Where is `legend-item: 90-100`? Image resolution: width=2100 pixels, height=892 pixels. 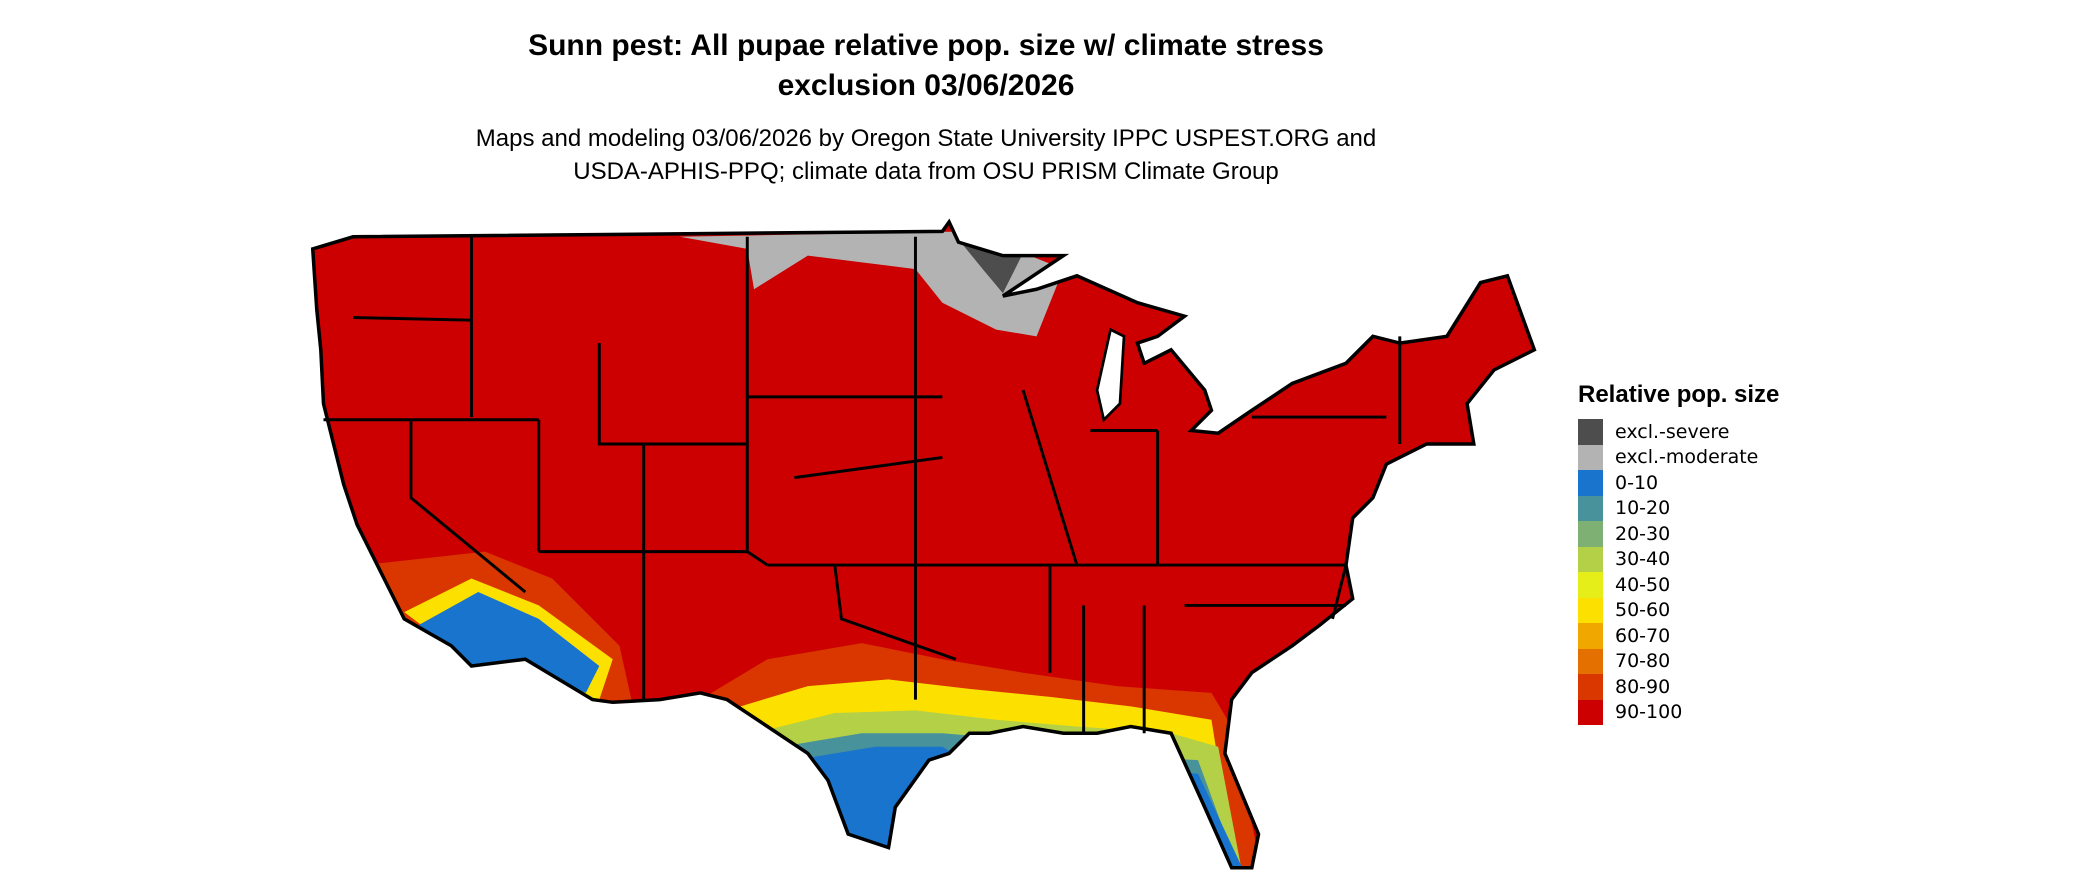 legend-item: 90-100 is located at coordinates (1678, 712).